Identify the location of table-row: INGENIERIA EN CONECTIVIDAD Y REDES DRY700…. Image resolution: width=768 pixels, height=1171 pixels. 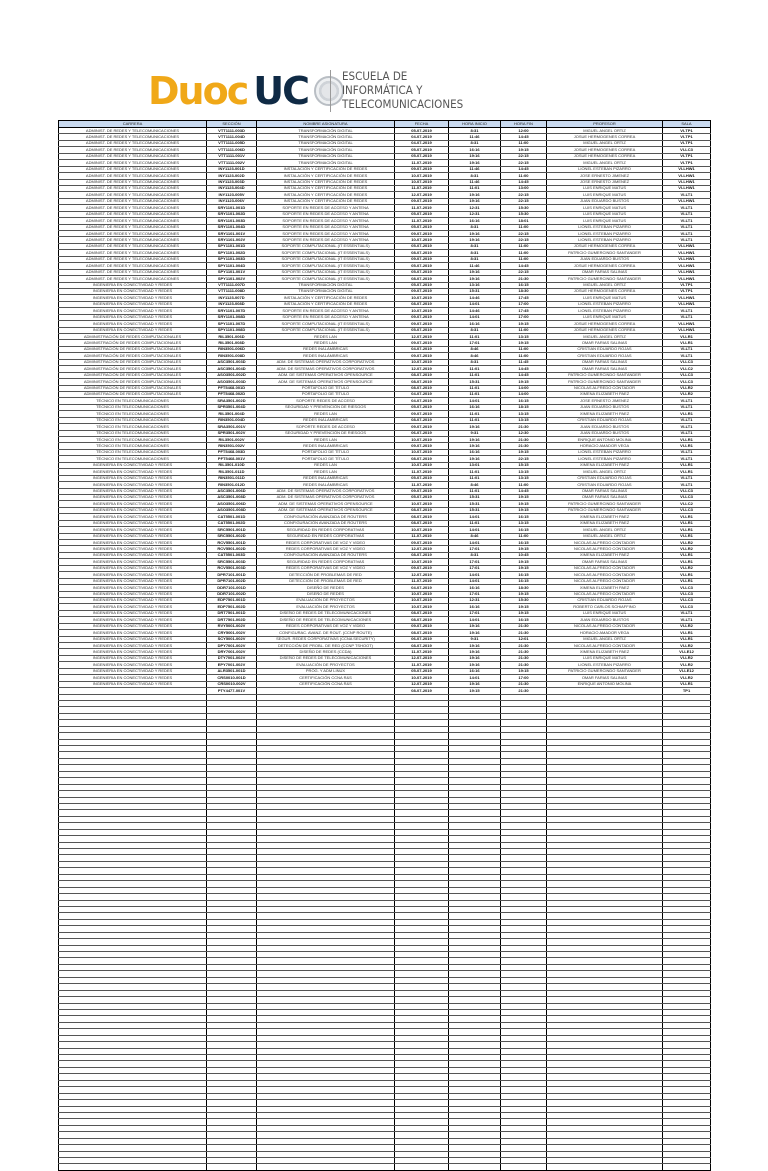
(384, 652).